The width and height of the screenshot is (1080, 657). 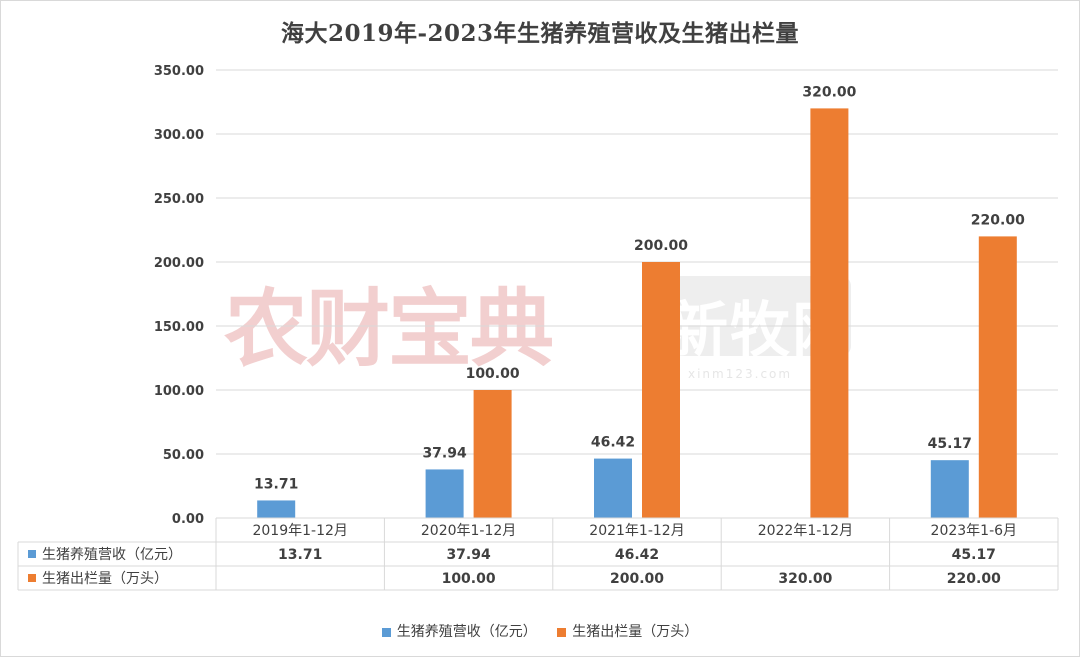 What do you see at coordinates (950, 444) in the screenshot?
I see `data-label: 45.17` at bounding box center [950, 444].